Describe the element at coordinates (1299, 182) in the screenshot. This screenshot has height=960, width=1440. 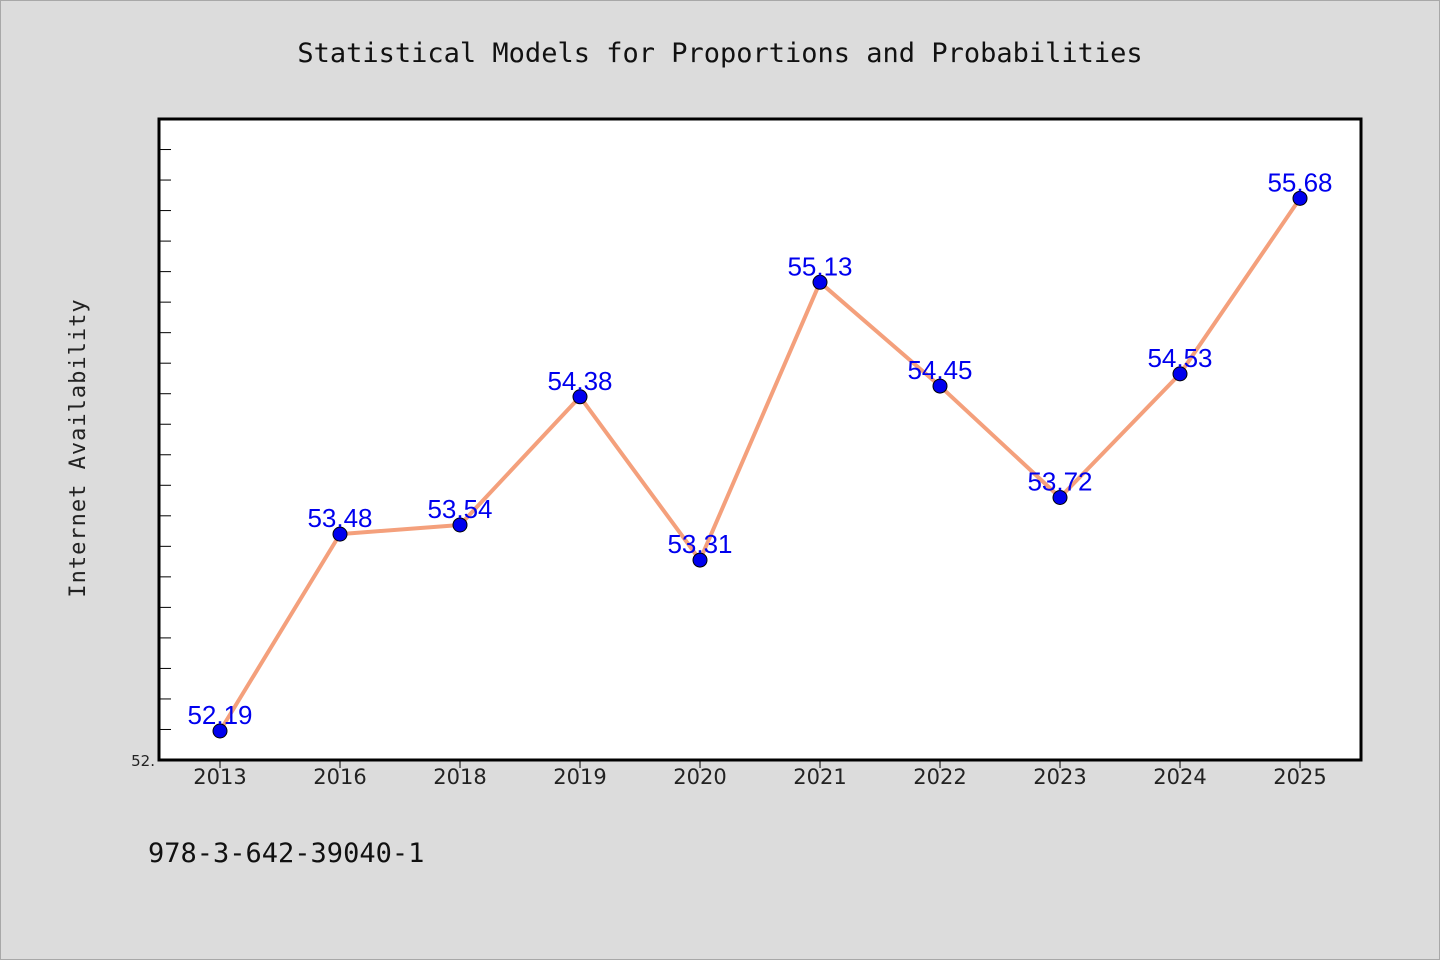
I see `data-label: 55.68` at that location.